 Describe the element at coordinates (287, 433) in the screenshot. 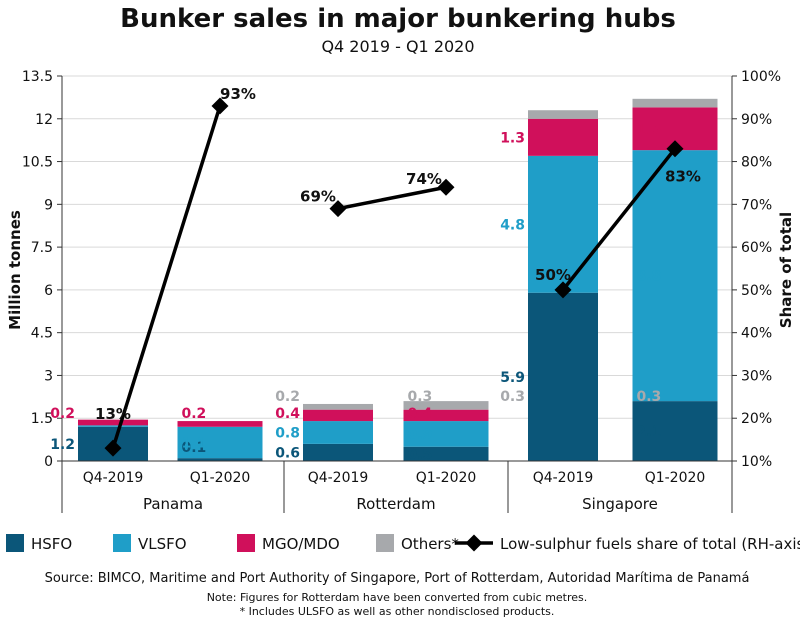

I see `value-label: 0.8` at that location.